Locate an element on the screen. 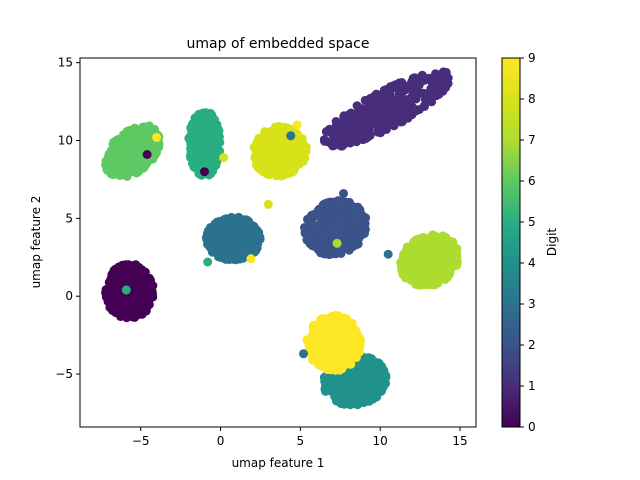  colorbar-tick-label: 1 is located at coordinates (532, 386).